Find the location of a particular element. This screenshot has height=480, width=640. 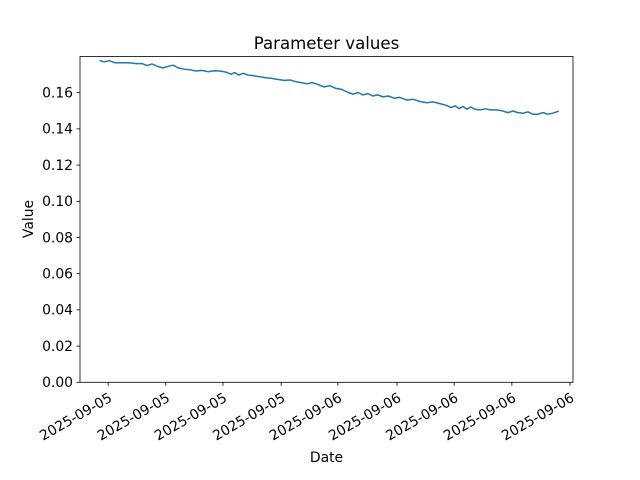

y-tick-label: 0.00 is located at coordinates (57, 383).